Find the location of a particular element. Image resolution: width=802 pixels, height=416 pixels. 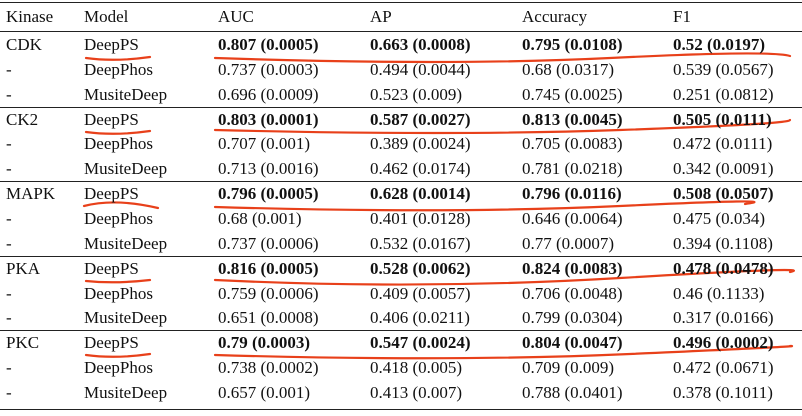

header-cell: AUC is located at coordinates (236, 16).